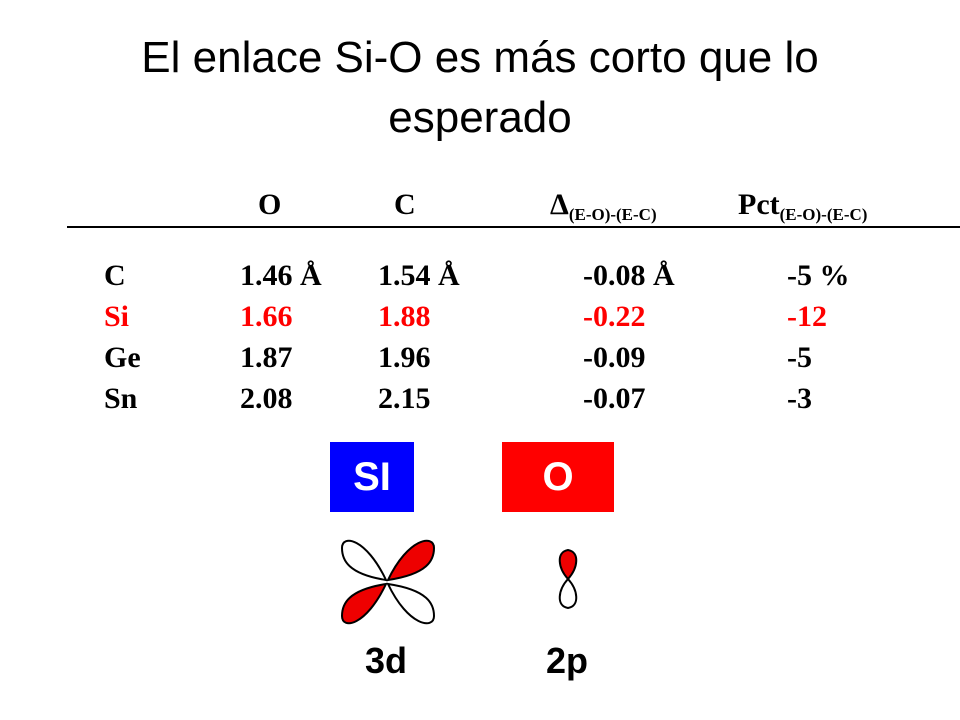  What do you see at coordinates (818, 275) in the screenshot?
I see `row-pct: -5 %` at bounding box center [818, 275].